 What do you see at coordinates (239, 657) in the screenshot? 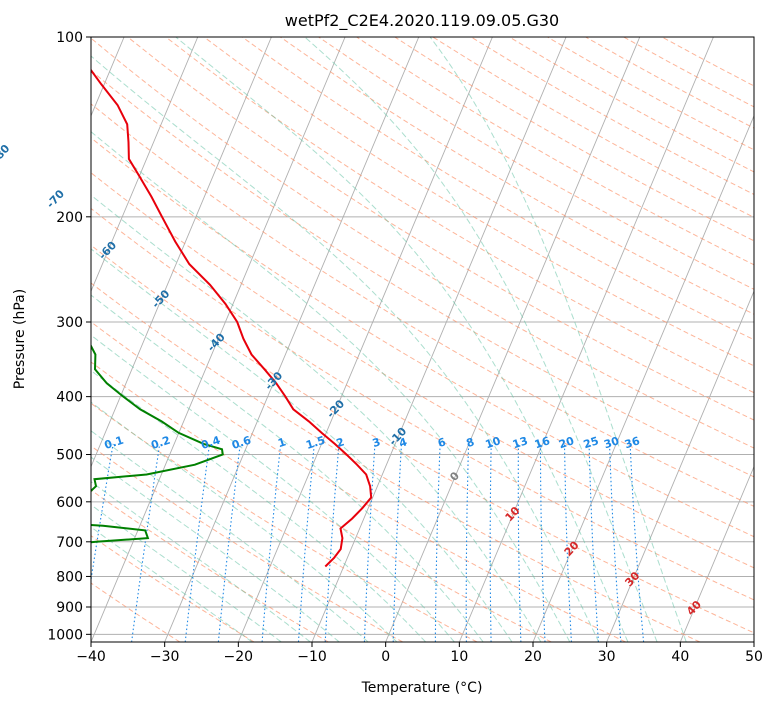
I see `x-tick-label: −20` at bounding box center [239, 657].